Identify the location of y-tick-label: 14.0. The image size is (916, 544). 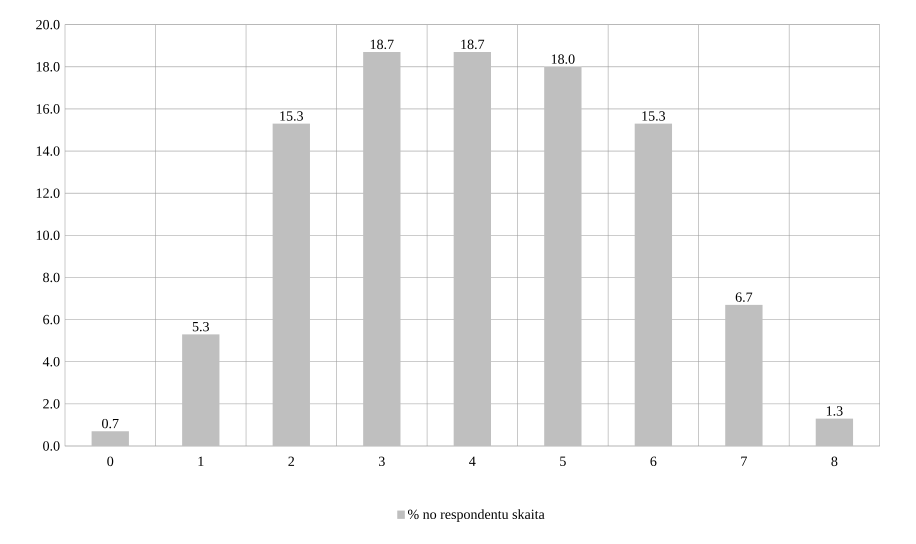
(48, 151).